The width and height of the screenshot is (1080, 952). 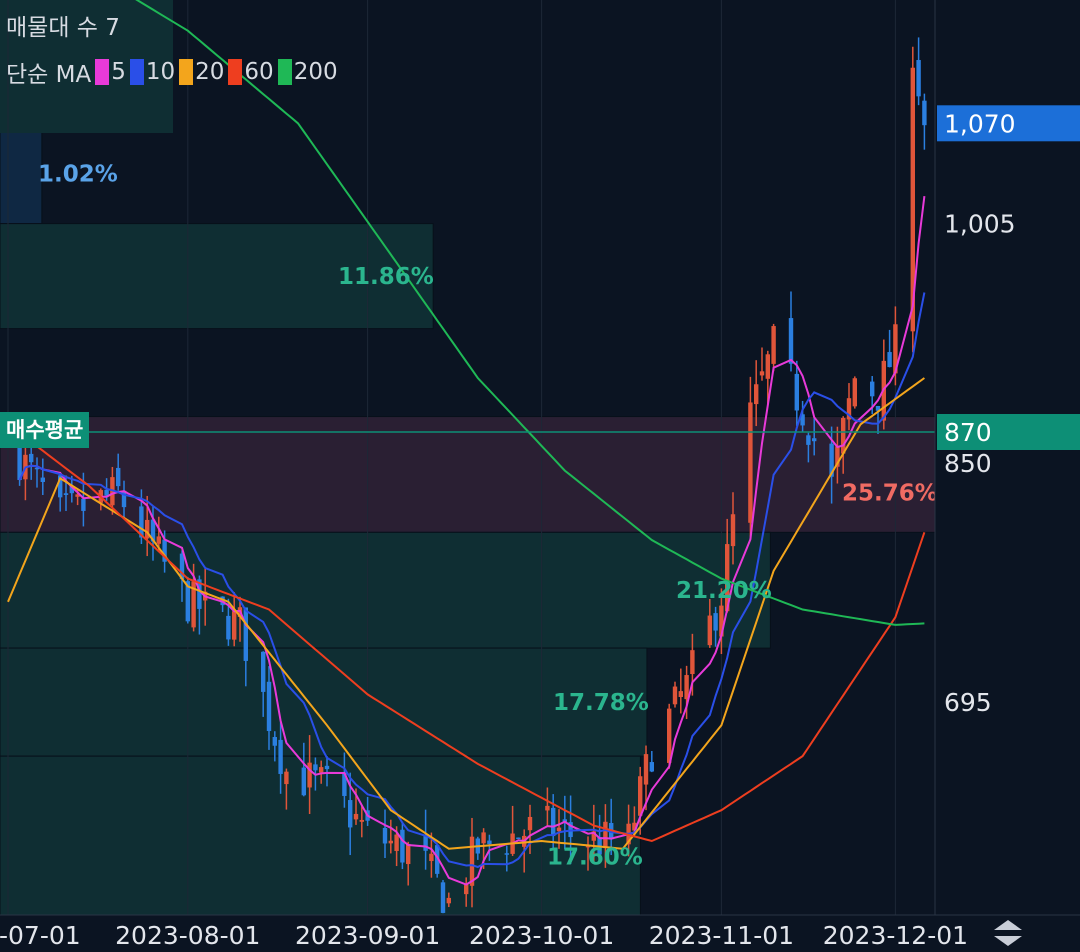 What do you see at coordinates (367, 935) in the screenshot?
I see `x-tick-label: 2023-09-01` at bounding box center [367, 935].